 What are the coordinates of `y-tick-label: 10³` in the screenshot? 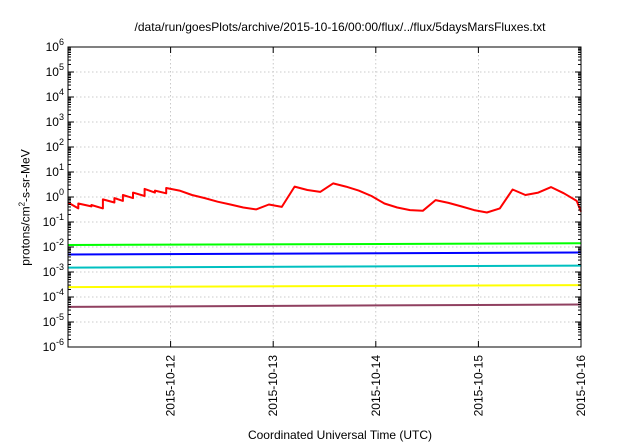 It's located at (55, 120).